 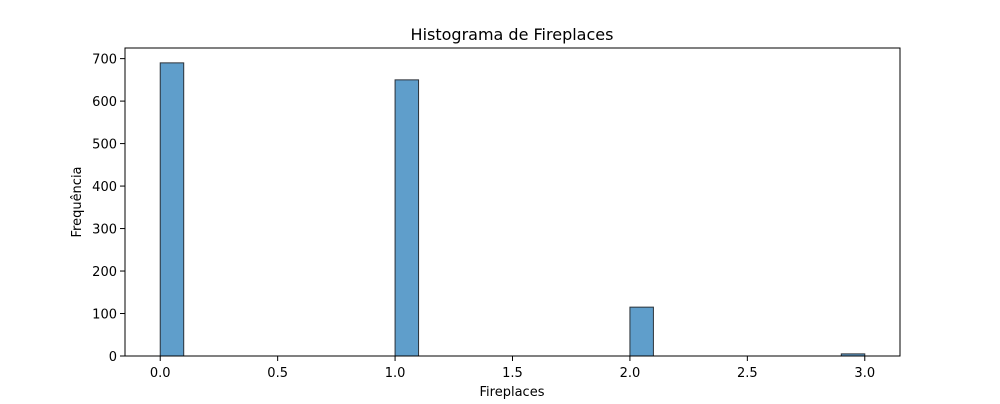 What do you see at coordinates (512, 373) in the screenshot?
I see `x-tick-label-3: 1.5` at bounding box center [512, 373].